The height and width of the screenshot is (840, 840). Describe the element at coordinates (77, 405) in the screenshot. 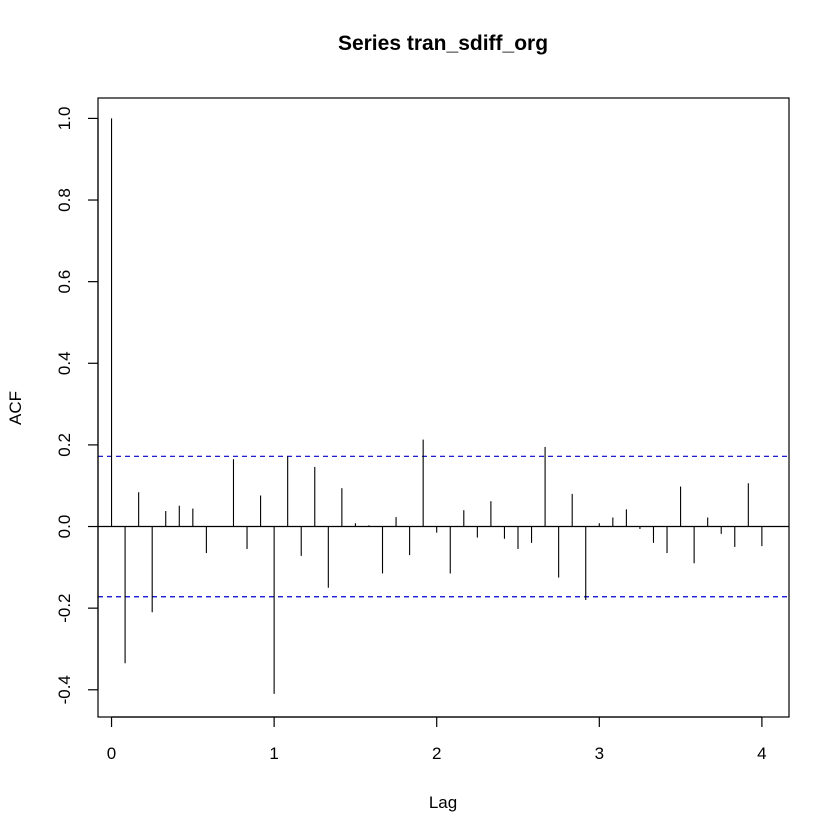

I see `y-axis: -0.4 -0.2 0.0 0.2 0.4 0.6 0.8 1.0` at that location.